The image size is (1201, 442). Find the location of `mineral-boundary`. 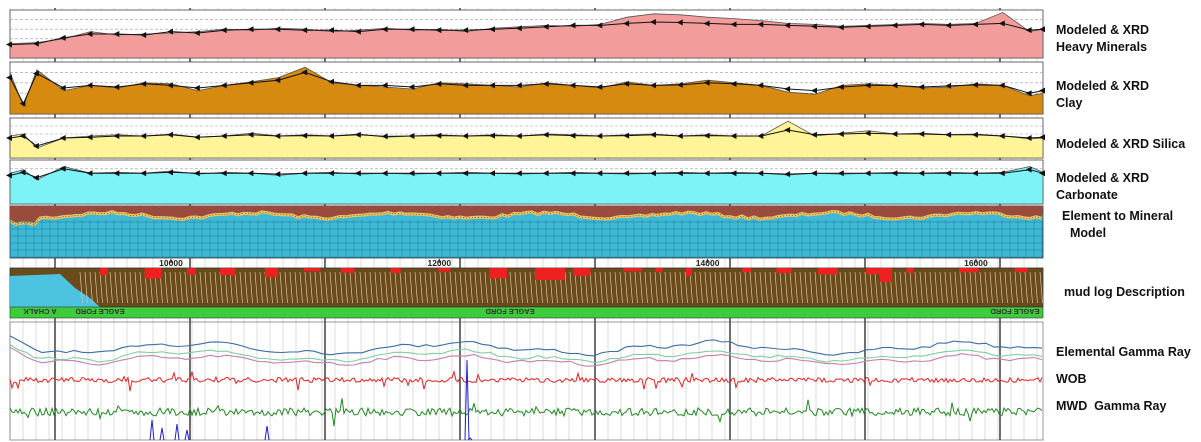

mineral-boundary is located at coordinates (526, 218).